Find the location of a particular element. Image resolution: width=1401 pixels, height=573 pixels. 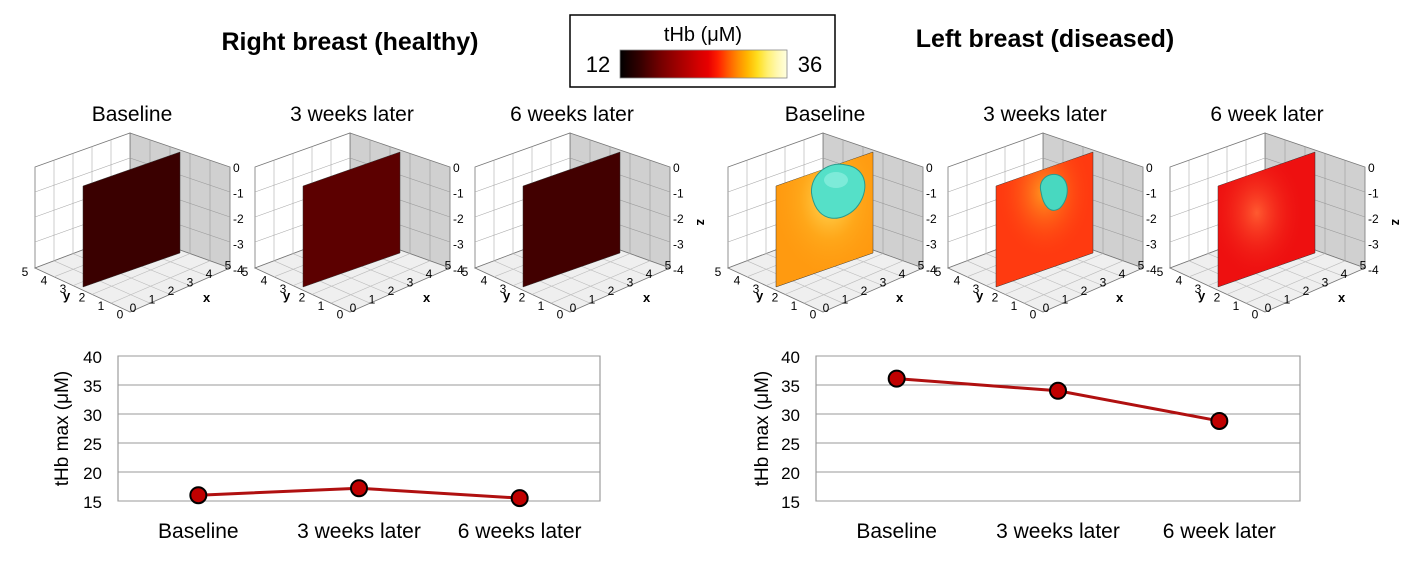

tumor-region is located at coordinates (1053, 192).